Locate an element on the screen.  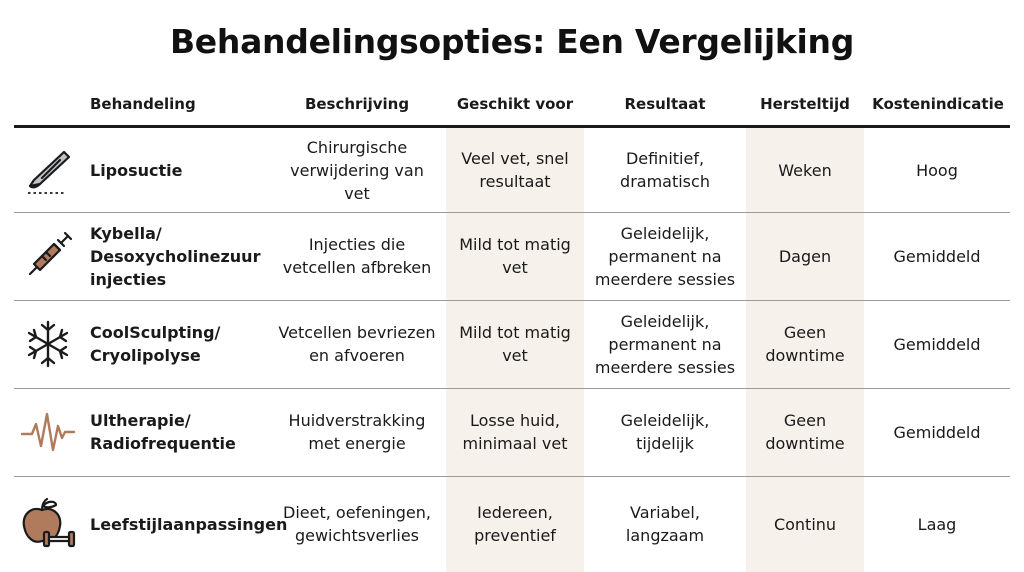
cell-beschrijving: Huidverstrakking met energie is located at coordinates (357, 432).